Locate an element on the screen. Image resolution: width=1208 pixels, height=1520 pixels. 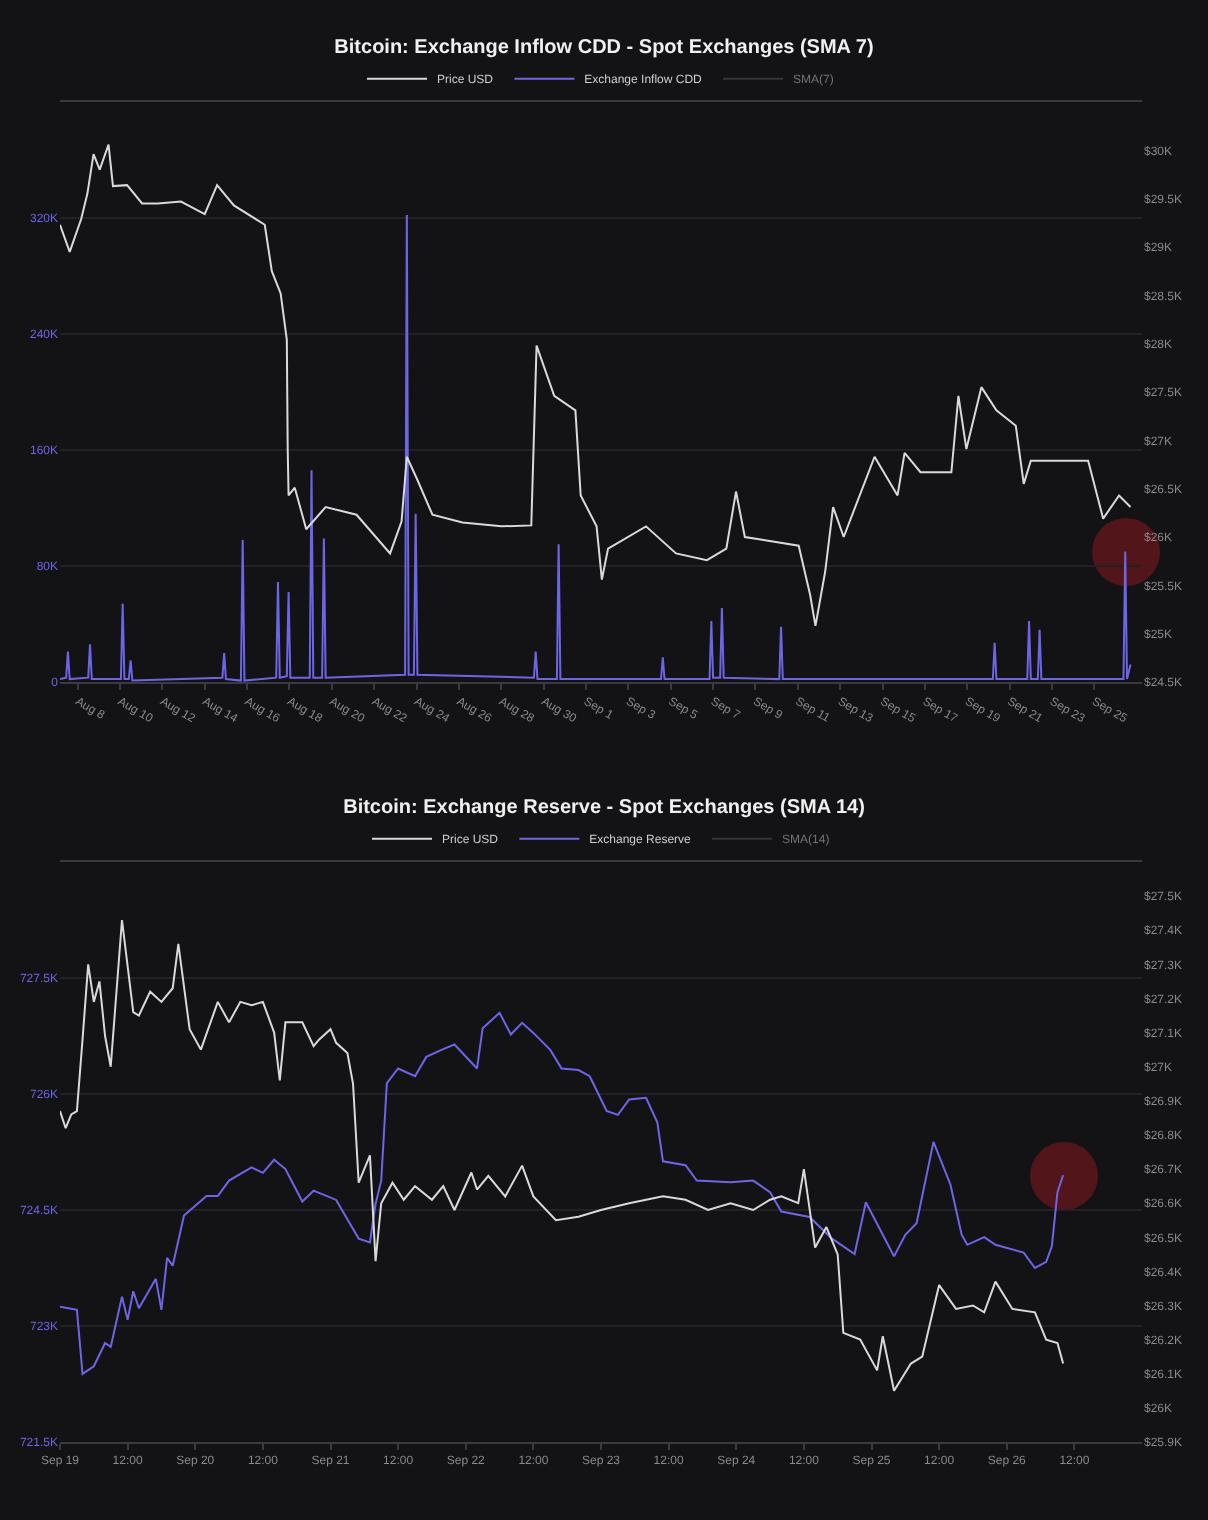
chart-title: Bitcoin: Exchange Inflow CDD - Spot Exchanges (SMA 7) is located at coordinates (604, 47).